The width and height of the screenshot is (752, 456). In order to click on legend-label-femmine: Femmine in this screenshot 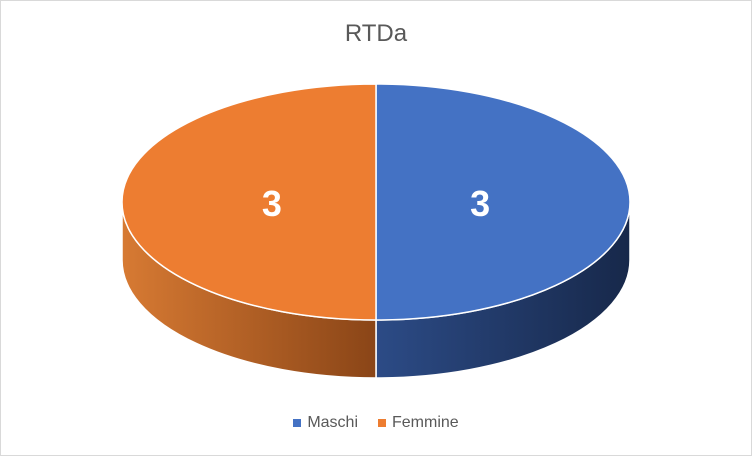, I will do `click(425, 422)`.